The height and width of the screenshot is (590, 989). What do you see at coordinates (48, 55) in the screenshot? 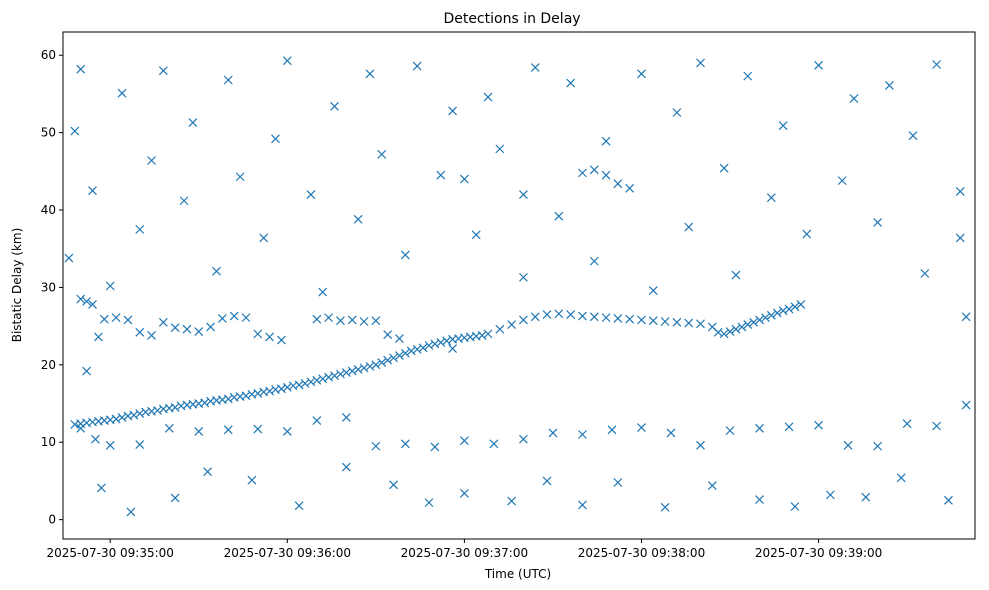
I see `y-tick-label: 60` at bounding box center [48, 55].